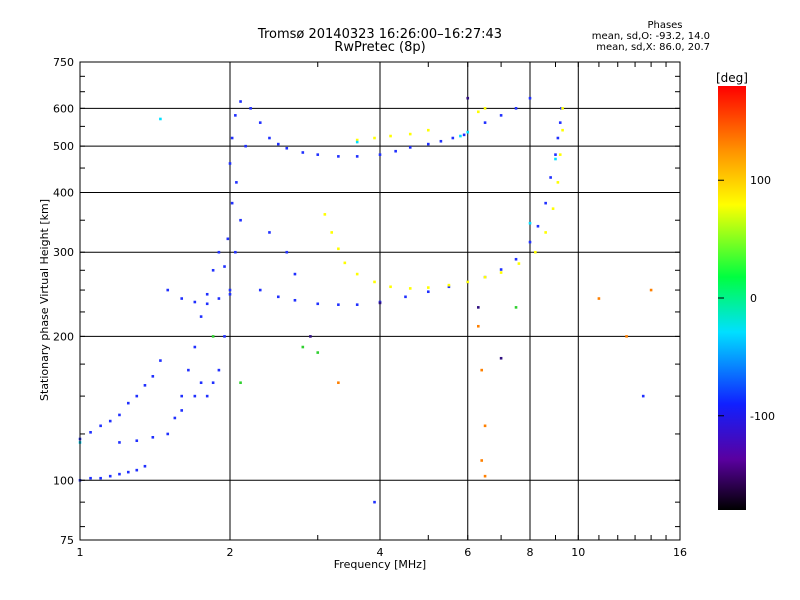 This screenshot has width=800, height=600. Describe the element at coordinates (732, 78) in the screenshot. I see `colorbar-label: [deg]` at that location.